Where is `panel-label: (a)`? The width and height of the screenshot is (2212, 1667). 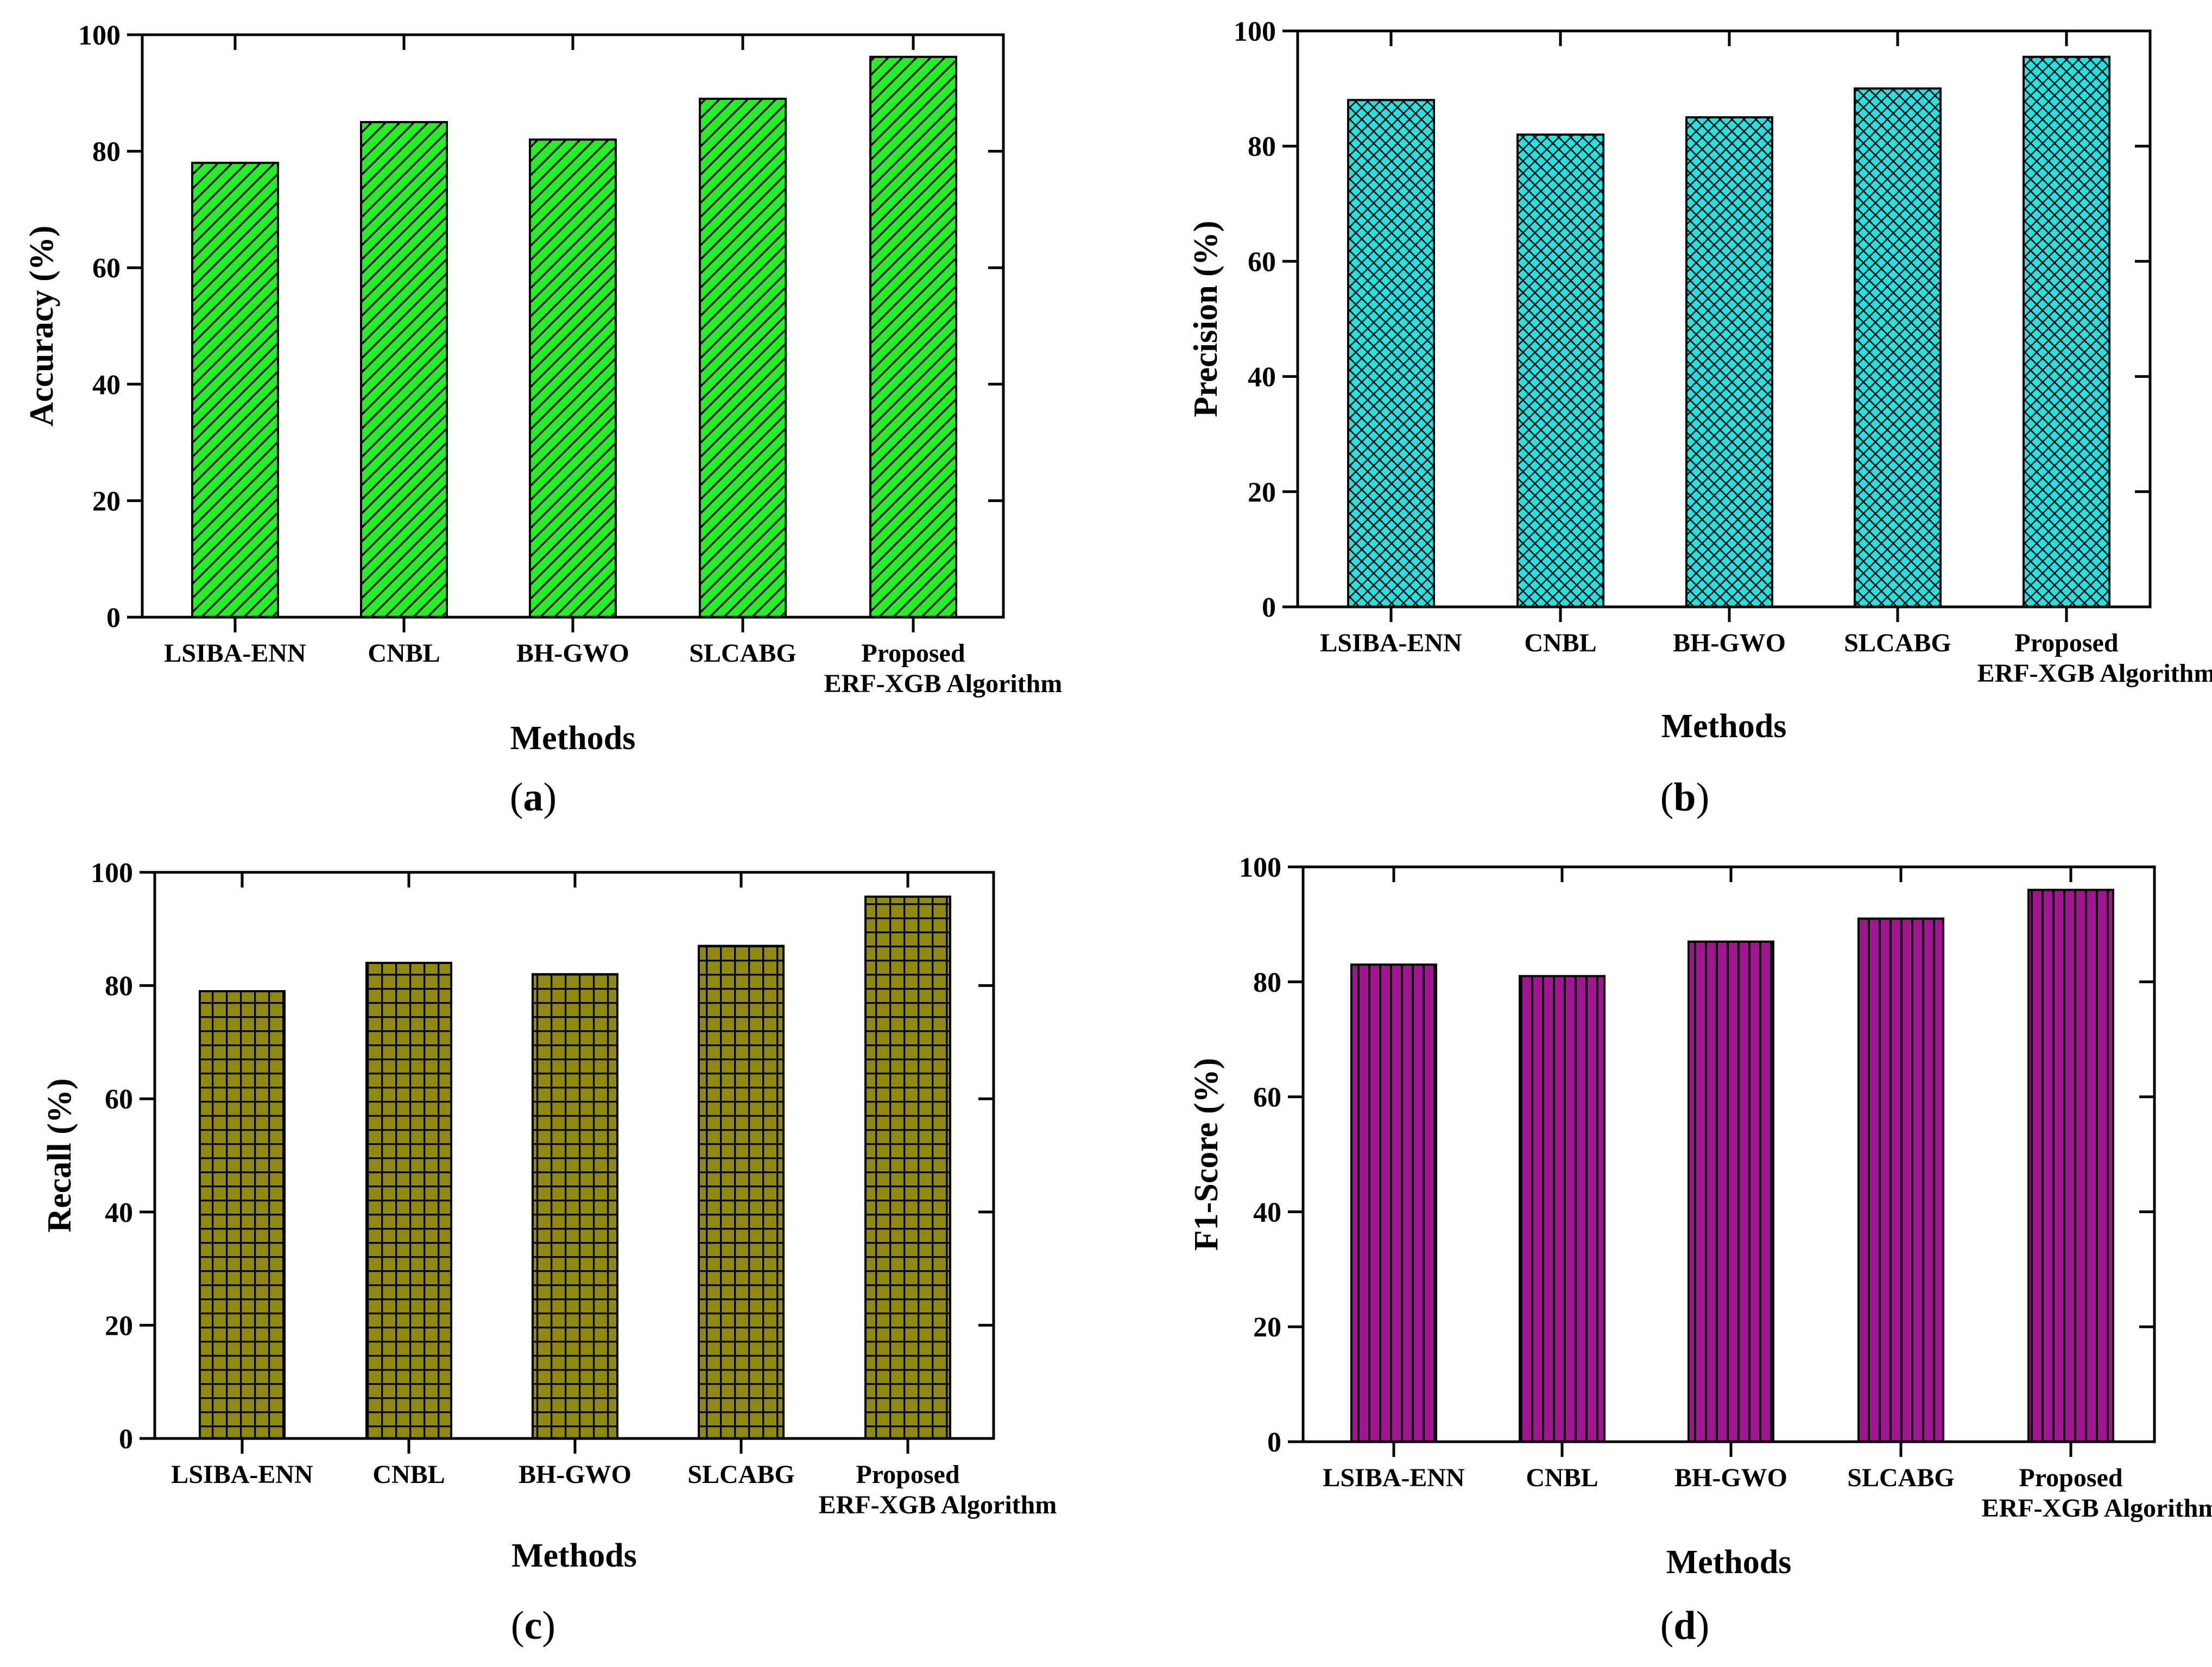
panel-label: (a) is located at coordinates (533, 797).